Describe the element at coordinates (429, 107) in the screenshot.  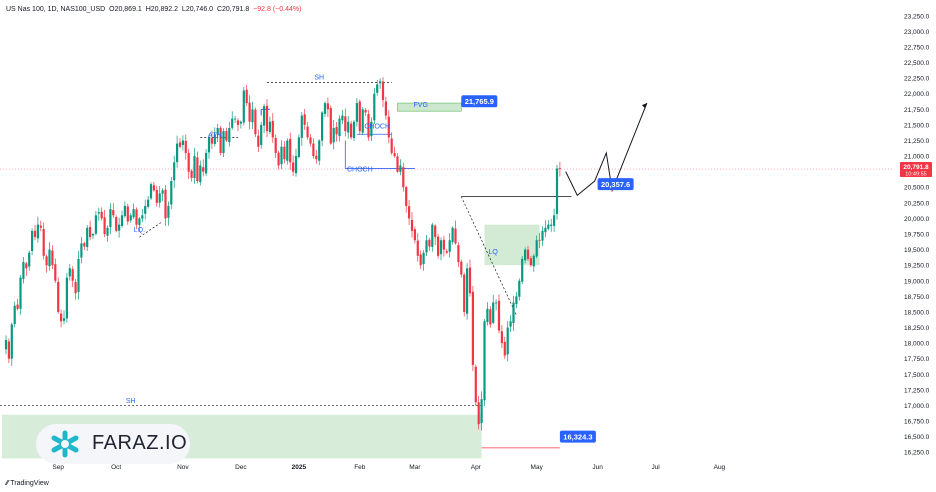
I see `fvg-zone` at that location.